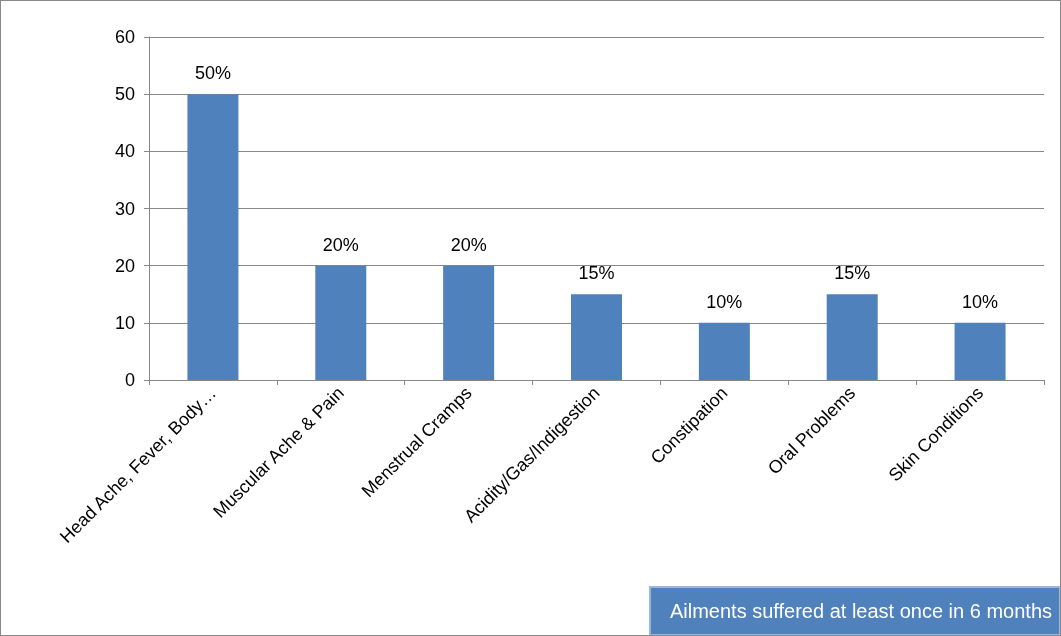 This screenshot has width=1061, height=636. Describe the element at coordinates (124, 94) in the screenshot. I see `y-tick-label: 50` at that location.